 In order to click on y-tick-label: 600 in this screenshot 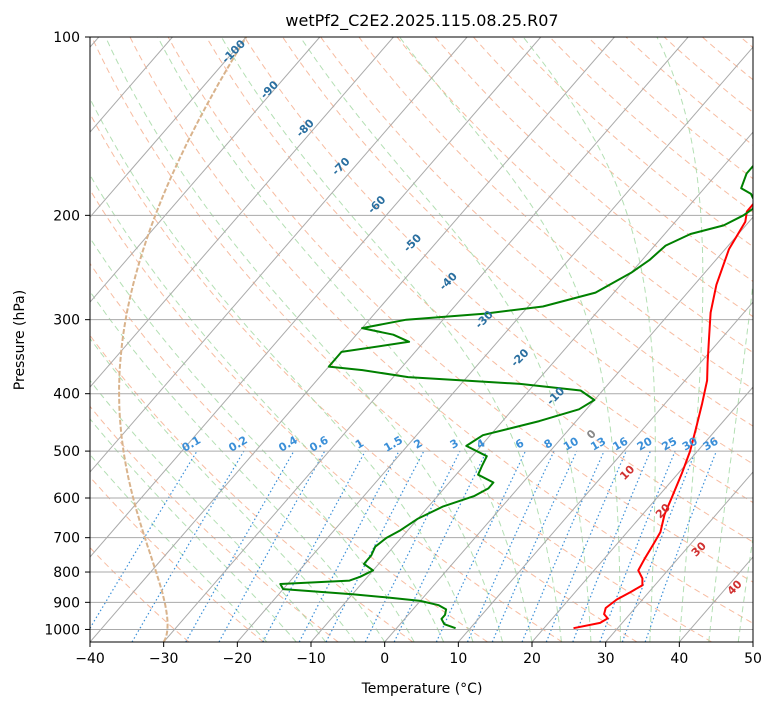, I will do `click(66, 499)`.